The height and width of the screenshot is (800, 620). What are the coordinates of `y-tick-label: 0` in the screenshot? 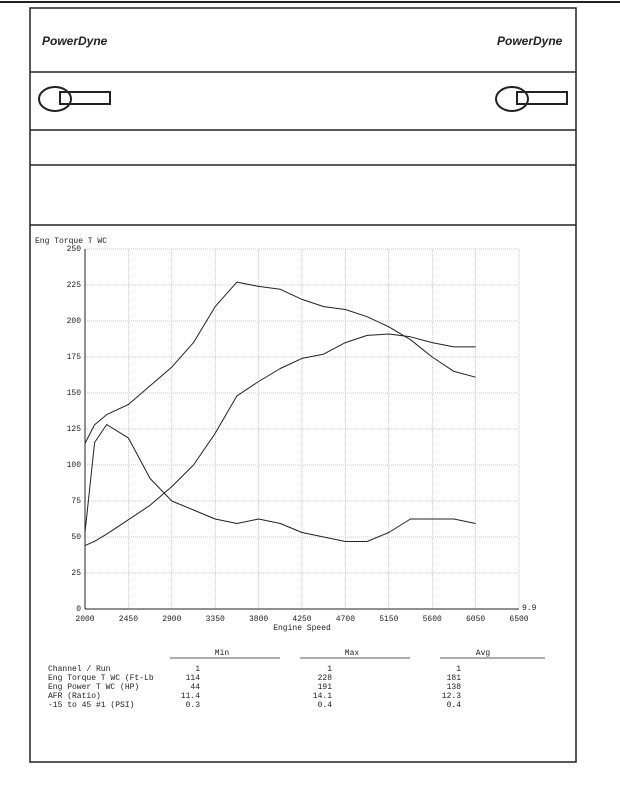 It's located at (78, 609).